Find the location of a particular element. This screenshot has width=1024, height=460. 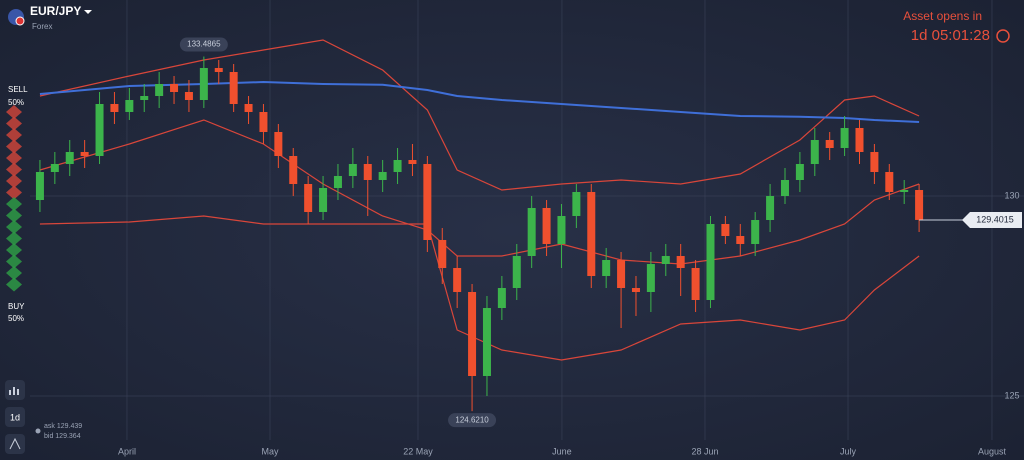

buy-label: BUY is located at coordinates (16, 306).